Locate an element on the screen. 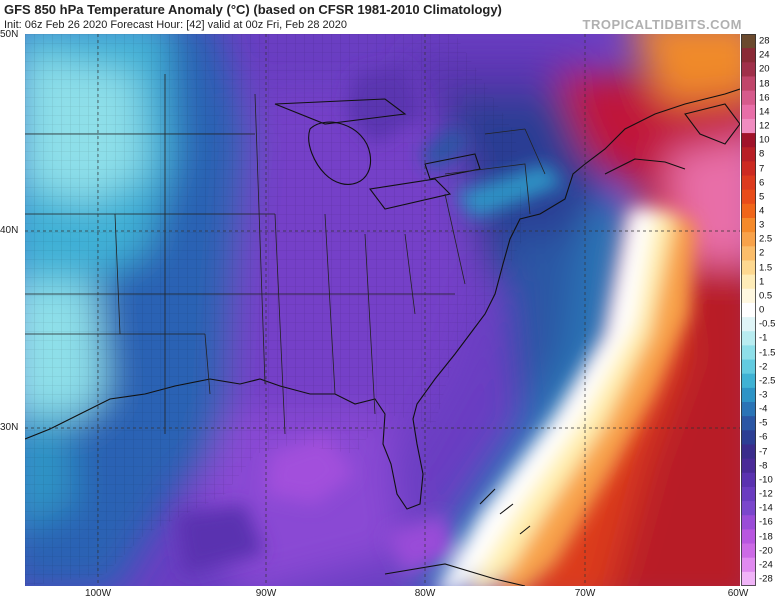 Image resolution: width=782 pixels, height=600 pixels. colorbar-label: -5 is located at coordinates (763, 423).